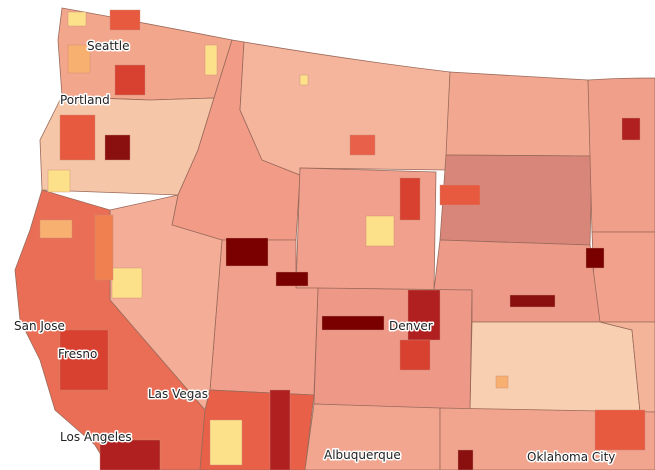 The image size is (655, 470). I want to click on city-label: Los Angeles, so click(96, 437).